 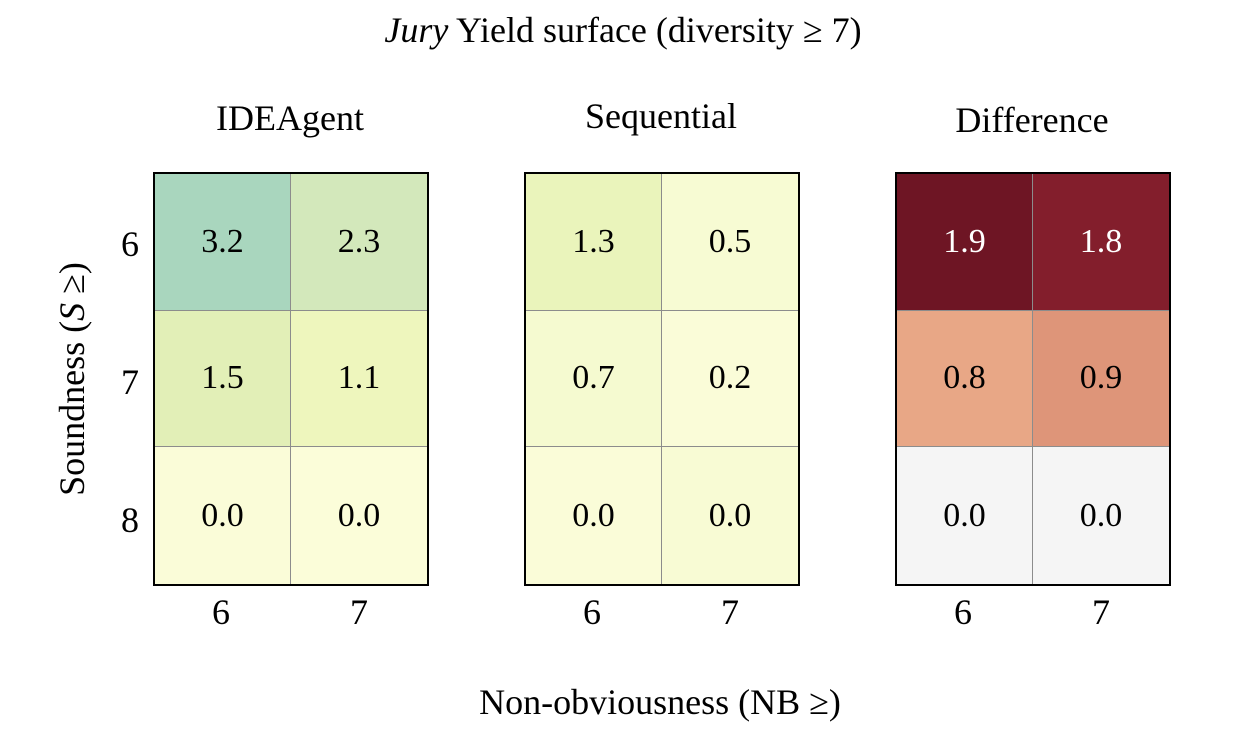 What do you see at coordinates (130, 382) in the screenshot?
I see `y-tick-label: 7` at bounding box center [130, 382].